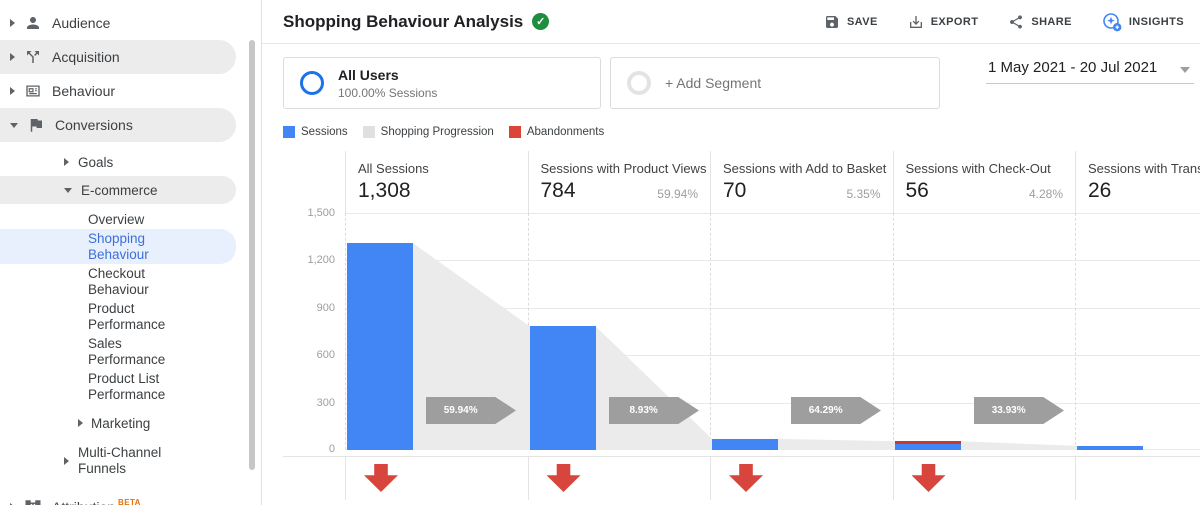 The height and width of the screenshot is (505, 1200). I want to click on add-segment-button: + Add Segment, so click(775, 83).